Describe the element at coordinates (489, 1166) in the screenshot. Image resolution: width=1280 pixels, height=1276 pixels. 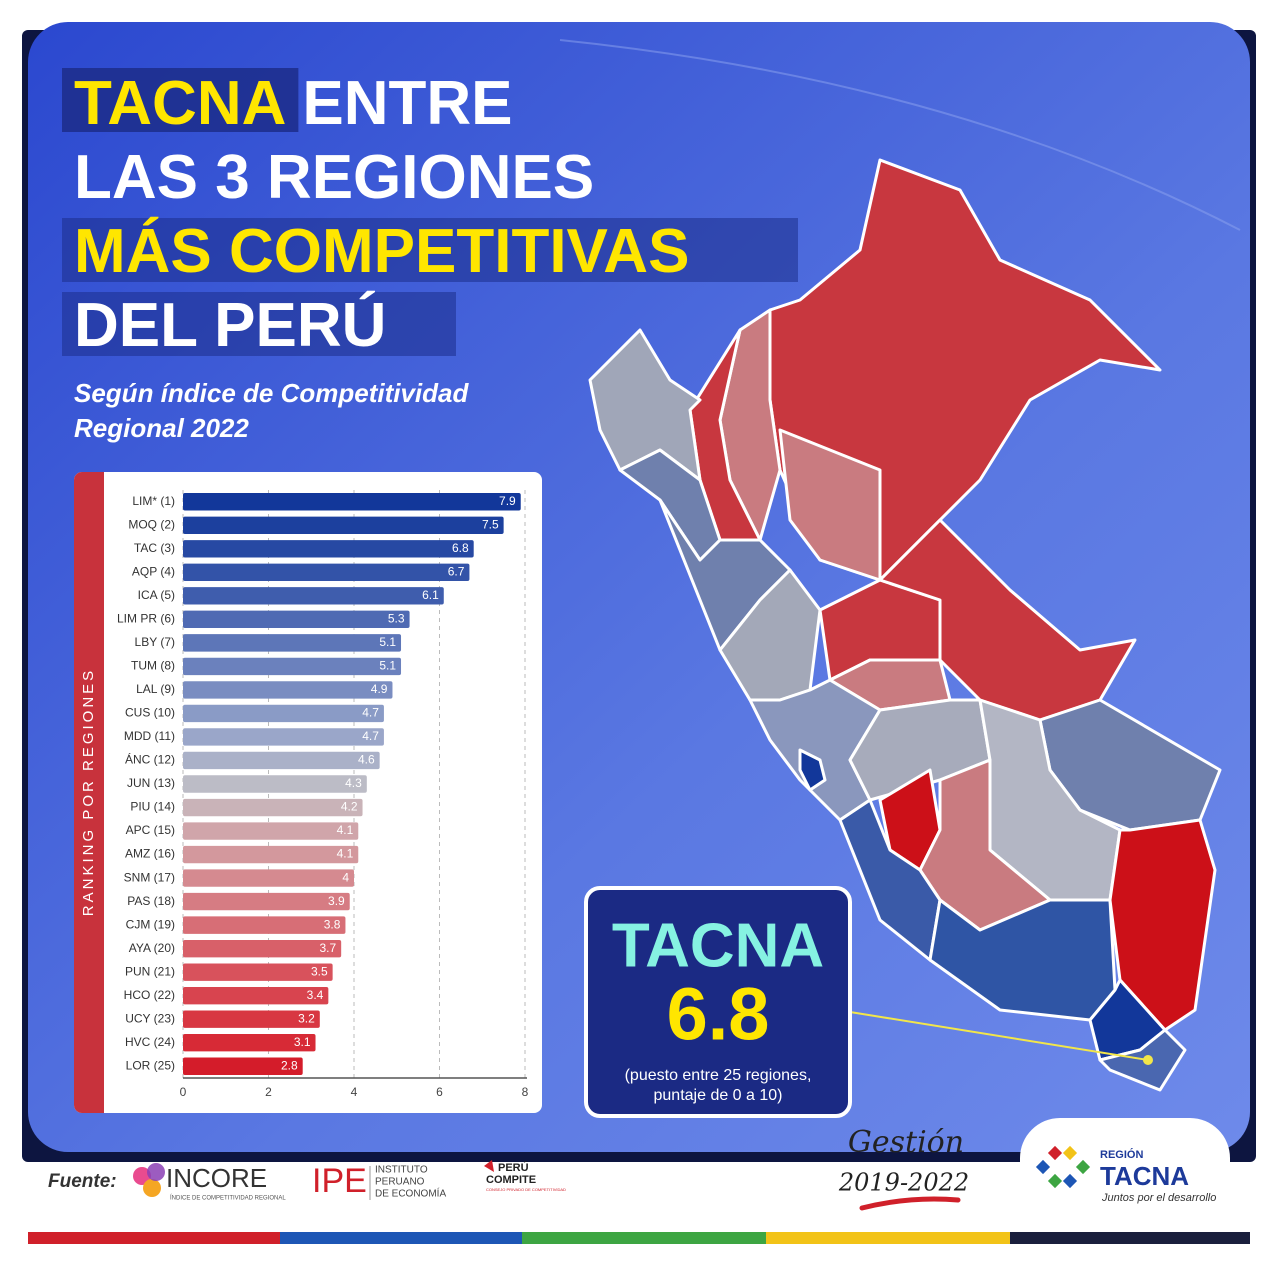
I see `compite-mark` at that location.